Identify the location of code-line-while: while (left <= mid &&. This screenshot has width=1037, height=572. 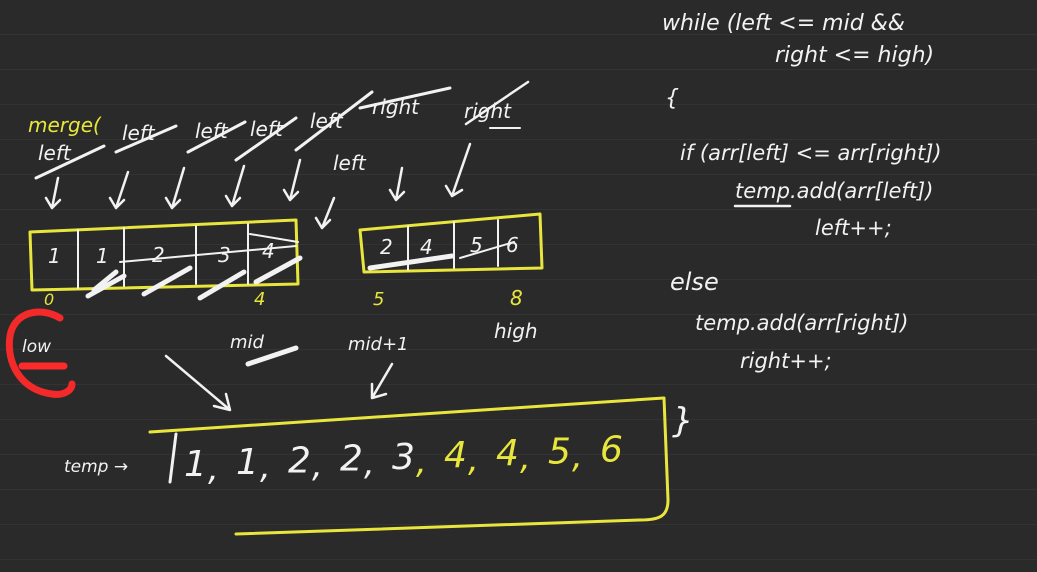
(783, 23).